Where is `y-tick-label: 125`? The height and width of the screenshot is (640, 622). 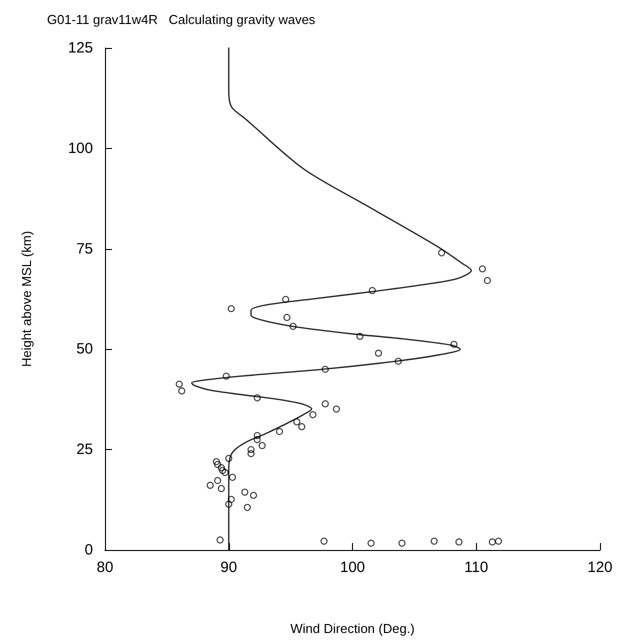 y-tick-label: 125 is located at coordinates (80, 48).